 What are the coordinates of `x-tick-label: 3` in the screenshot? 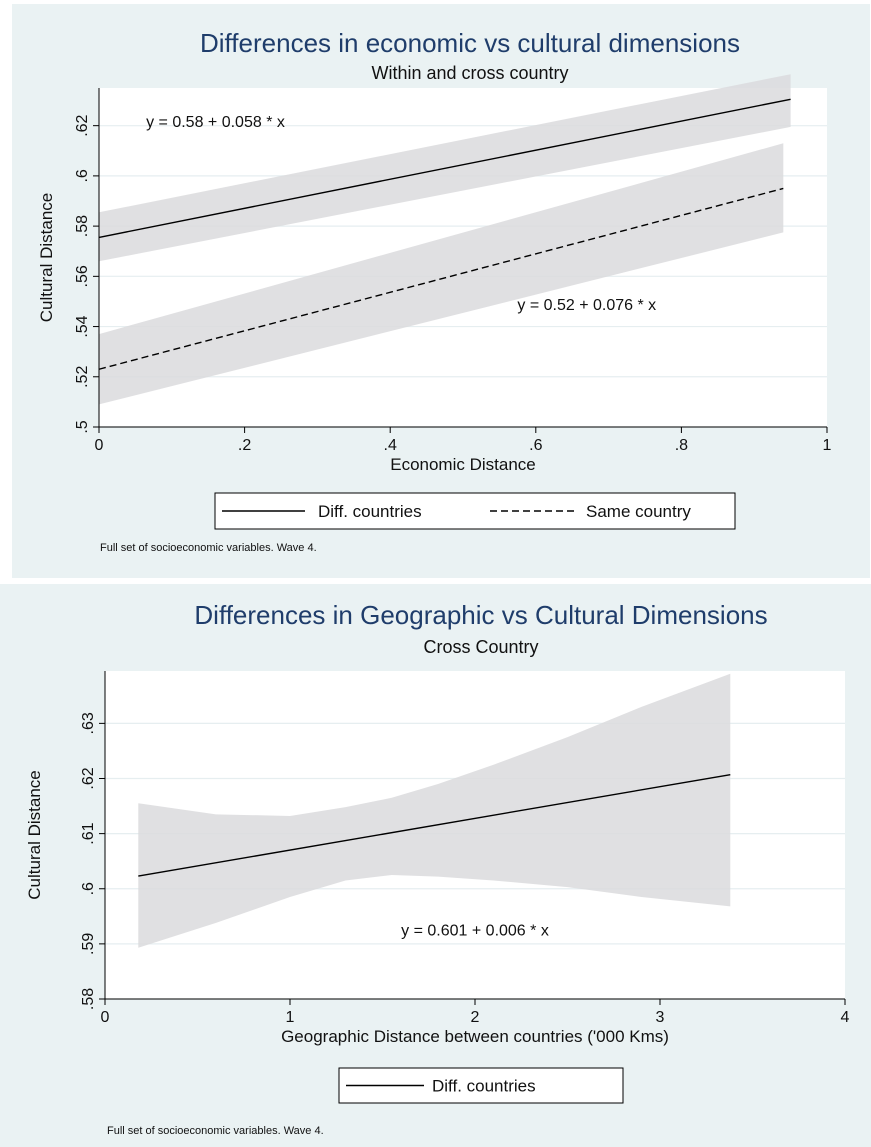 It's located at (660, 1017).